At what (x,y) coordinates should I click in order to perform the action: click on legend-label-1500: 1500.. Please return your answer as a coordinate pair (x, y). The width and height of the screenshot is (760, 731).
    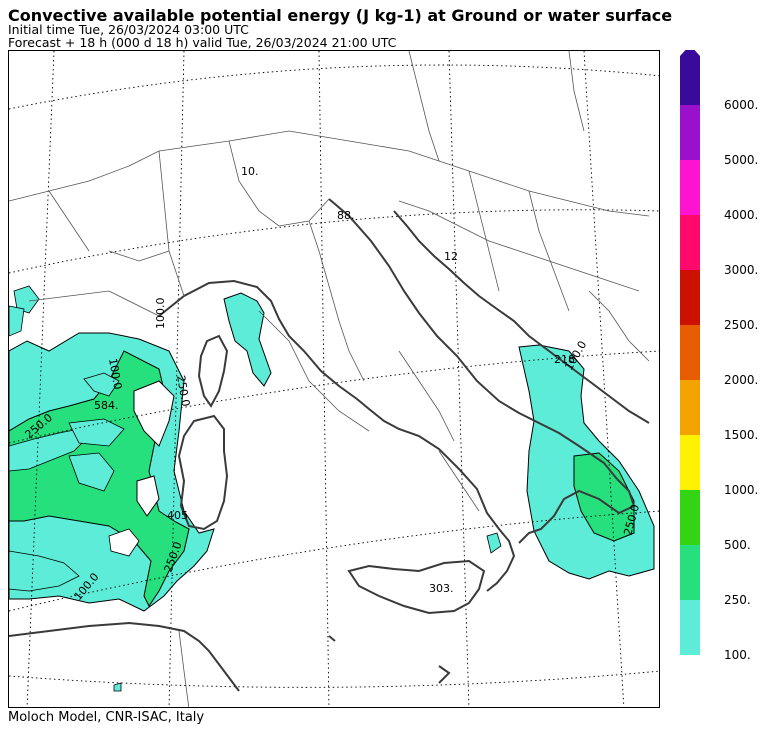
    Looking at the image, I should click on (741, 435).